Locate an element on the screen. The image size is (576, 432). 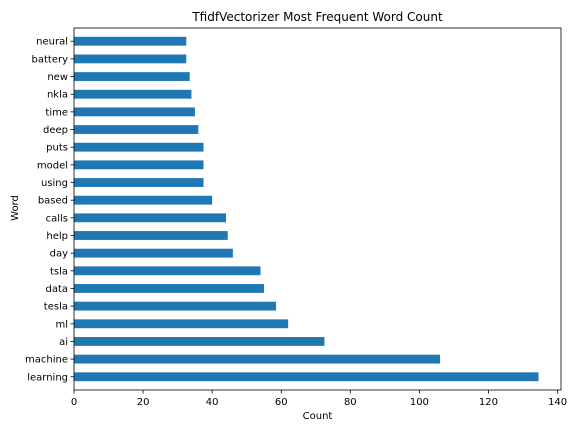
bar-ai is located at coordinates (199, 341).